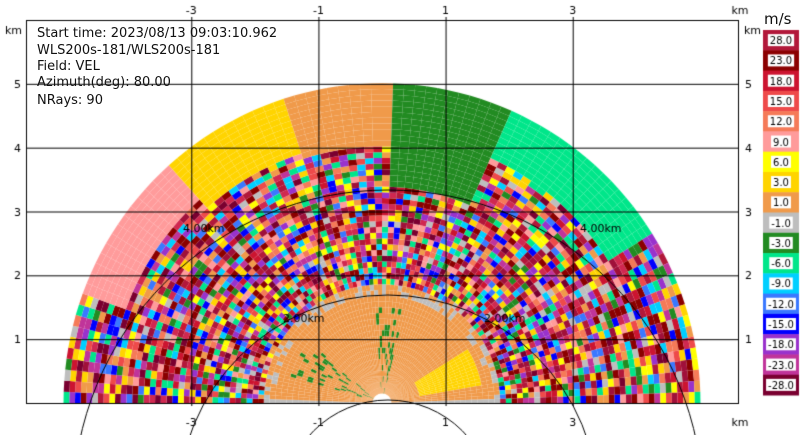 This screenshot has width=800, height=435. Describe the element at coordinates (778, 19) in the screenshot. I see `colorbar-unit: m/s` at that location.